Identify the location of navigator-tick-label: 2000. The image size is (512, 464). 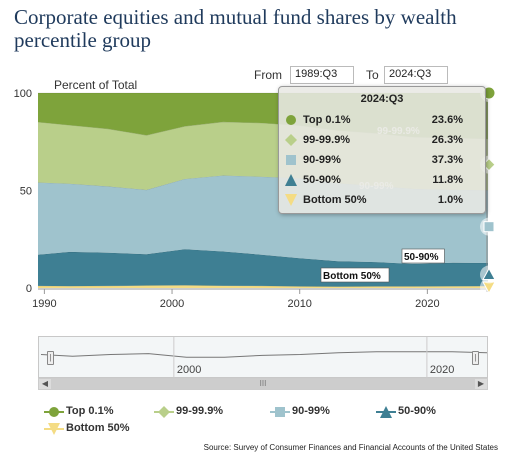
(189, 370).